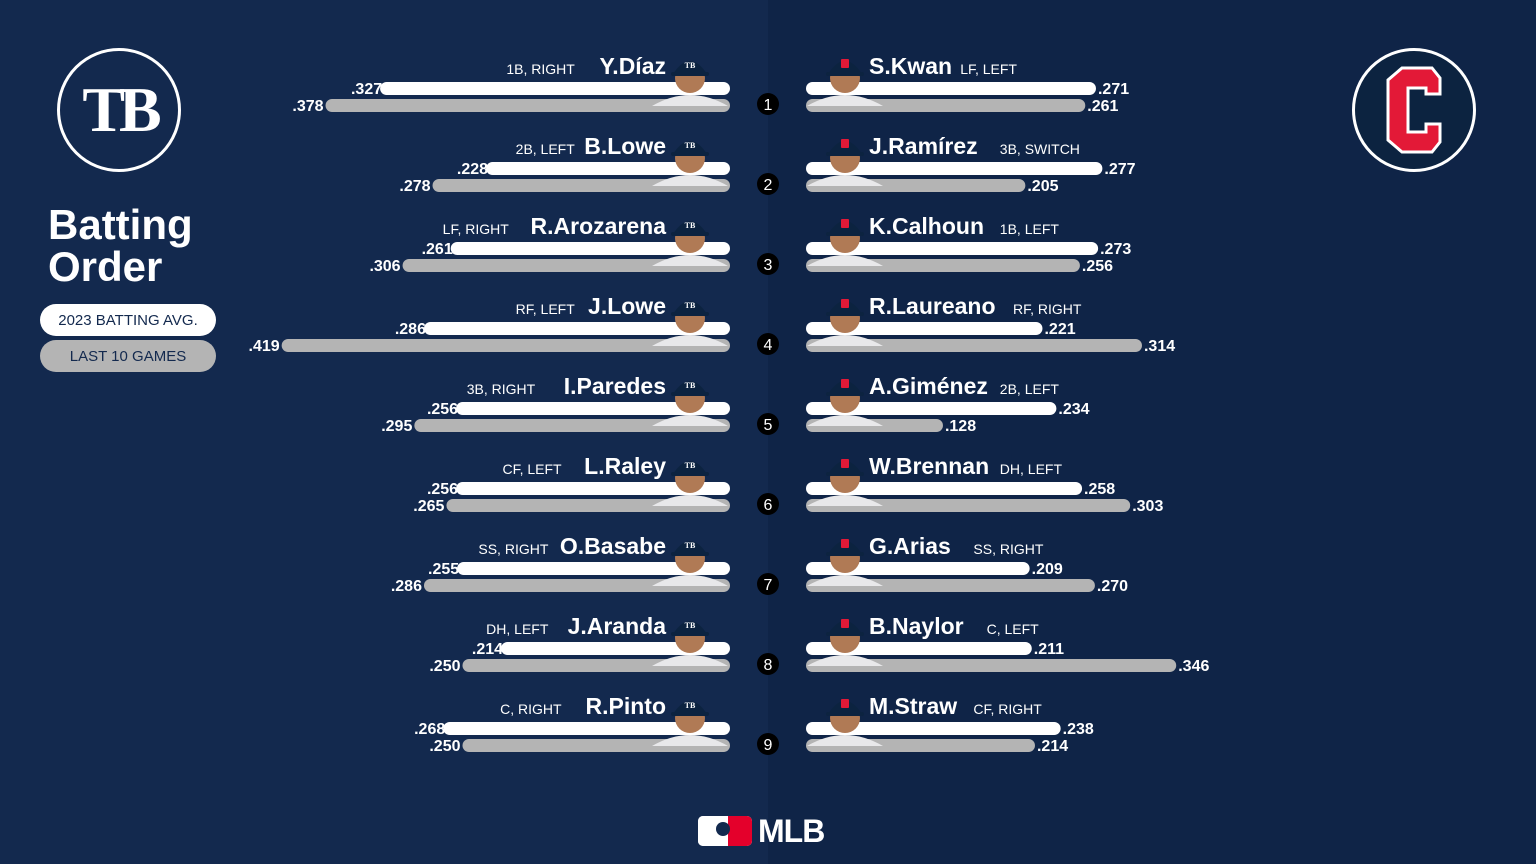 This screenshot has height=864, width=1536. Describe the element at coordinates (1049, 649) in the screenshot. I see `home-season-label: .211` at that location.